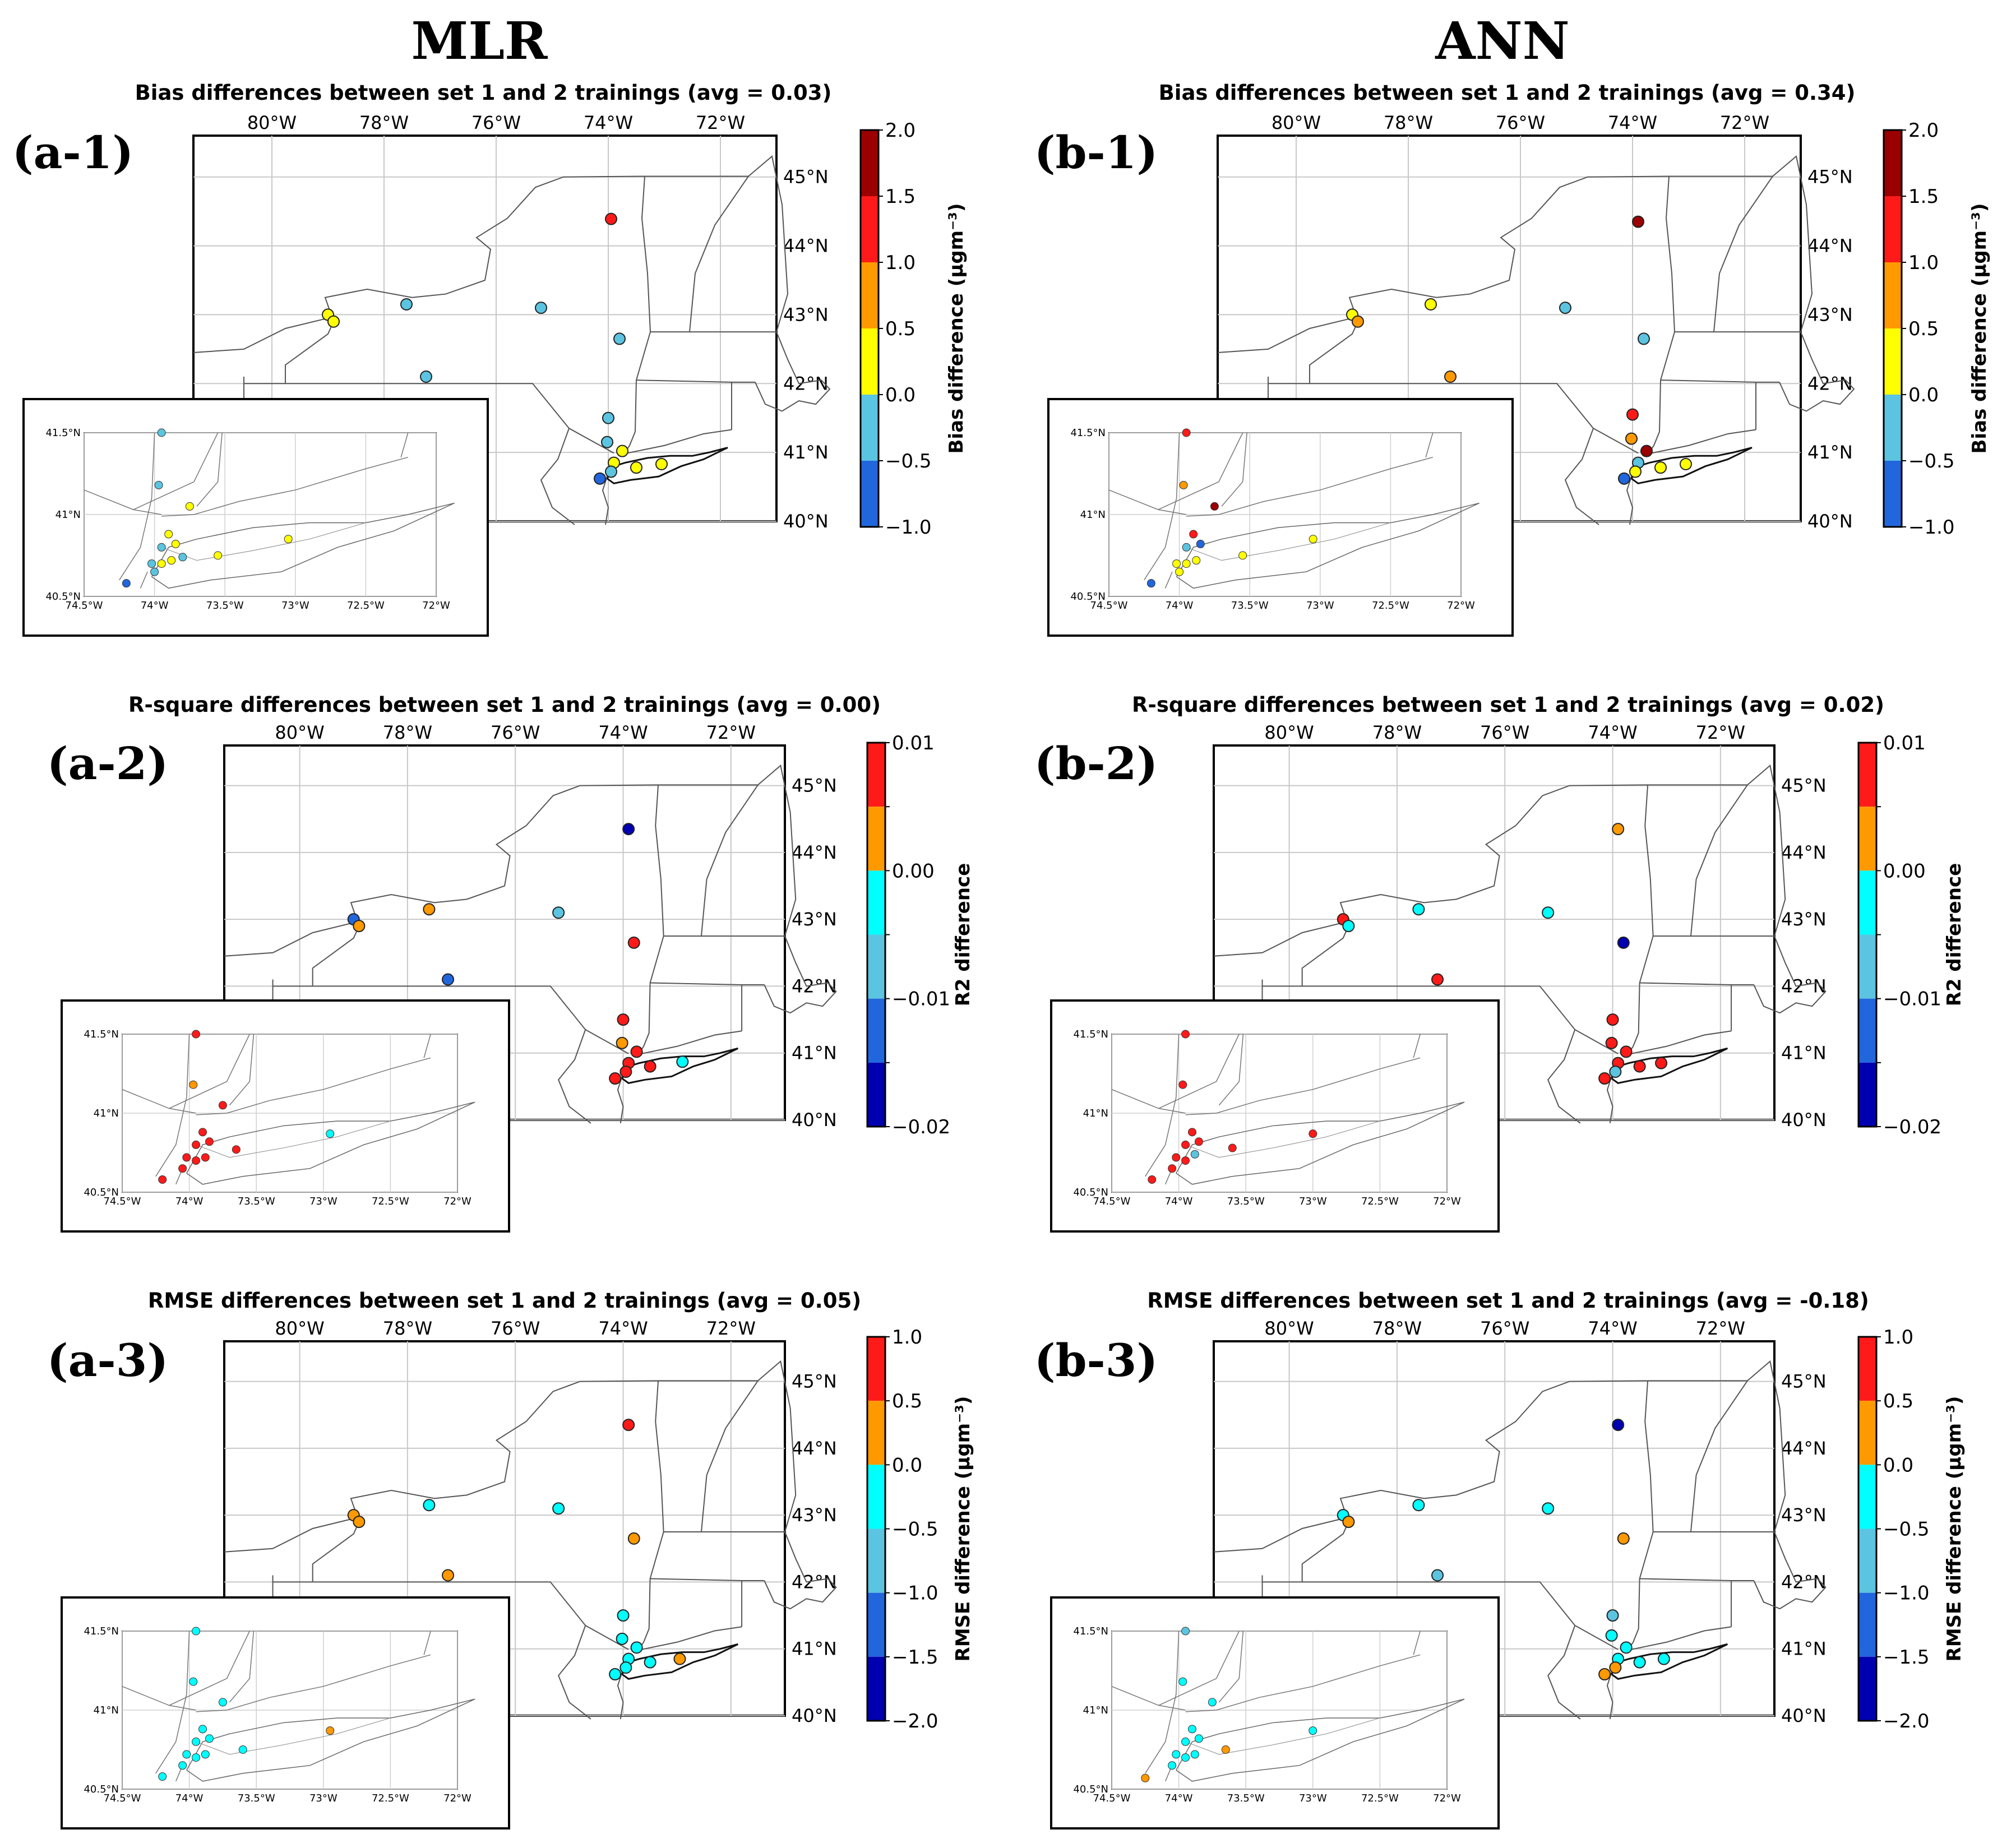 This screenshot has height=1848, width=2002. What do you see at coordinates (900, 197) in the screenshot?
I see `colorbar-tick-label: 1.5` at bounding box center [900, 197].